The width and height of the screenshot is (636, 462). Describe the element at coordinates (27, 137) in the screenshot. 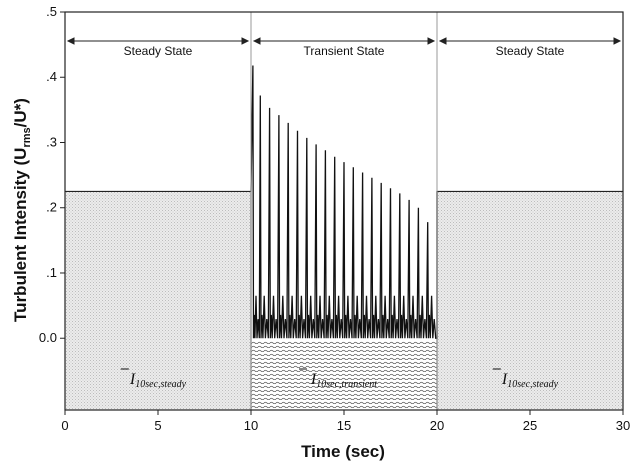

I see `y-axis-title-subscript: rms` at that location.